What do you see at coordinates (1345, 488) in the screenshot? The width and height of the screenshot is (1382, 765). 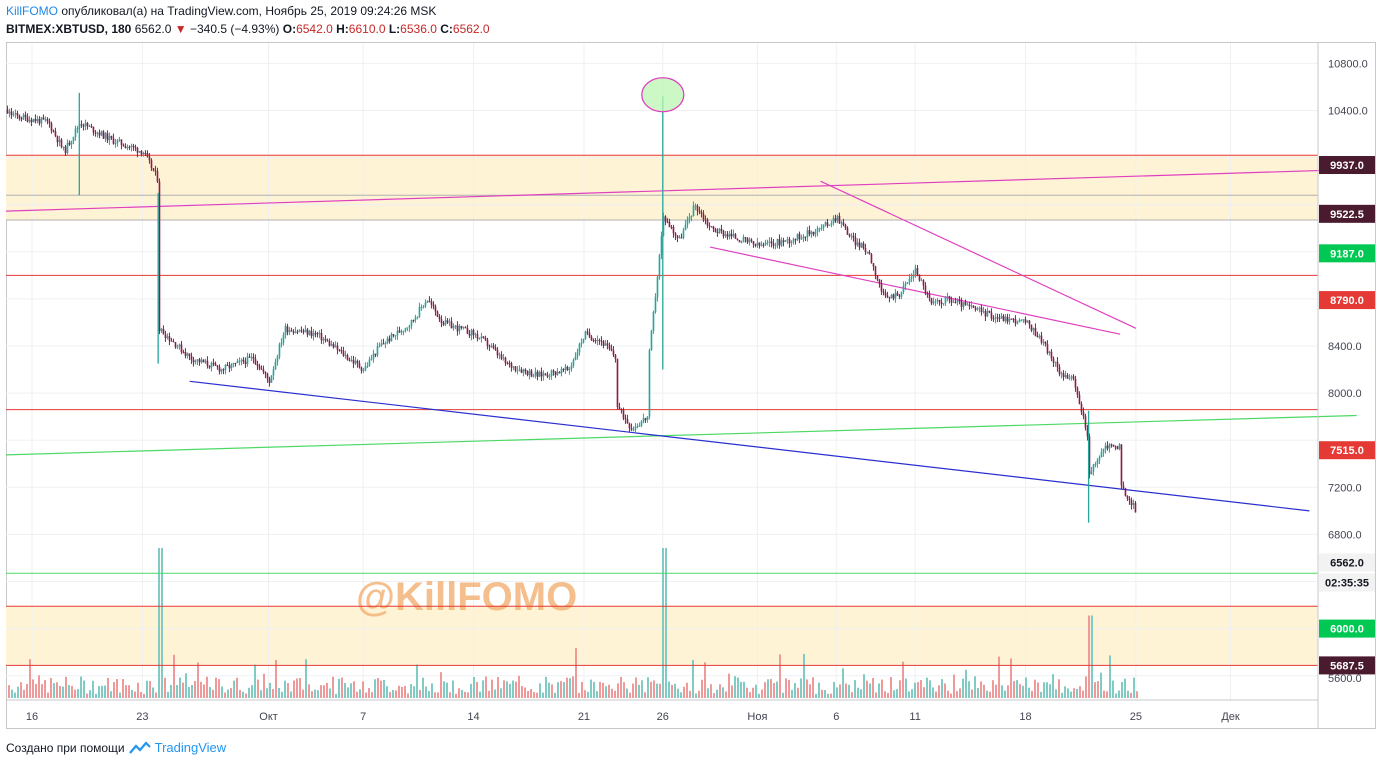 I see `y-tick-label: 7200.0` at bounding box center [1345, 488].